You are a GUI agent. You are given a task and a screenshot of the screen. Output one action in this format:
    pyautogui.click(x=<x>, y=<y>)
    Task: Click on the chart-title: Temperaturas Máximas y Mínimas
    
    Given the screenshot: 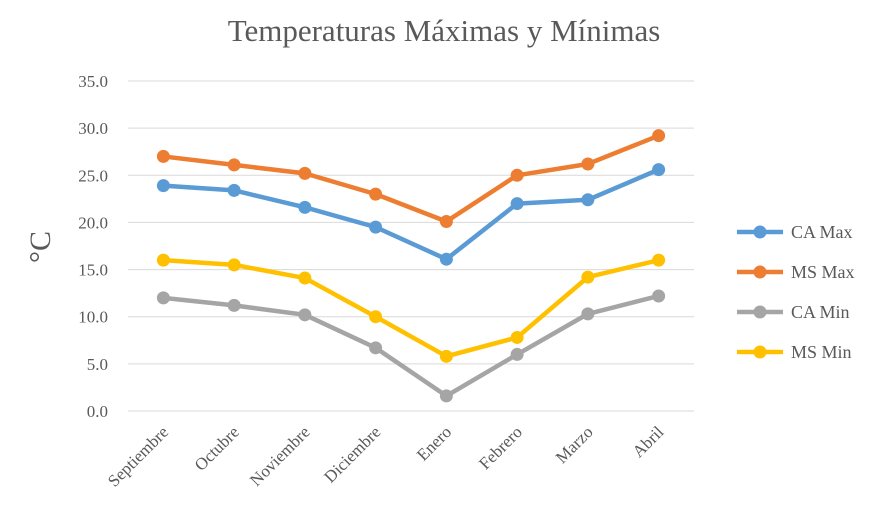 What is the action you would take?
    pyautogui.click(x=444, y=30)
    